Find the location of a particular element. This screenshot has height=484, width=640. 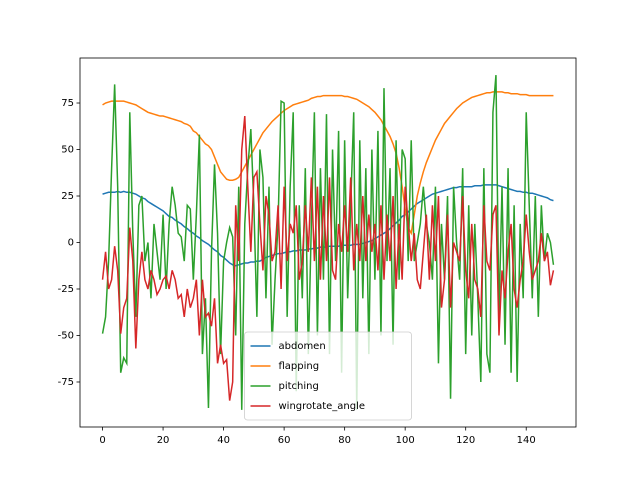

y-tick-label: -25 is located at coordinates (66, 289).